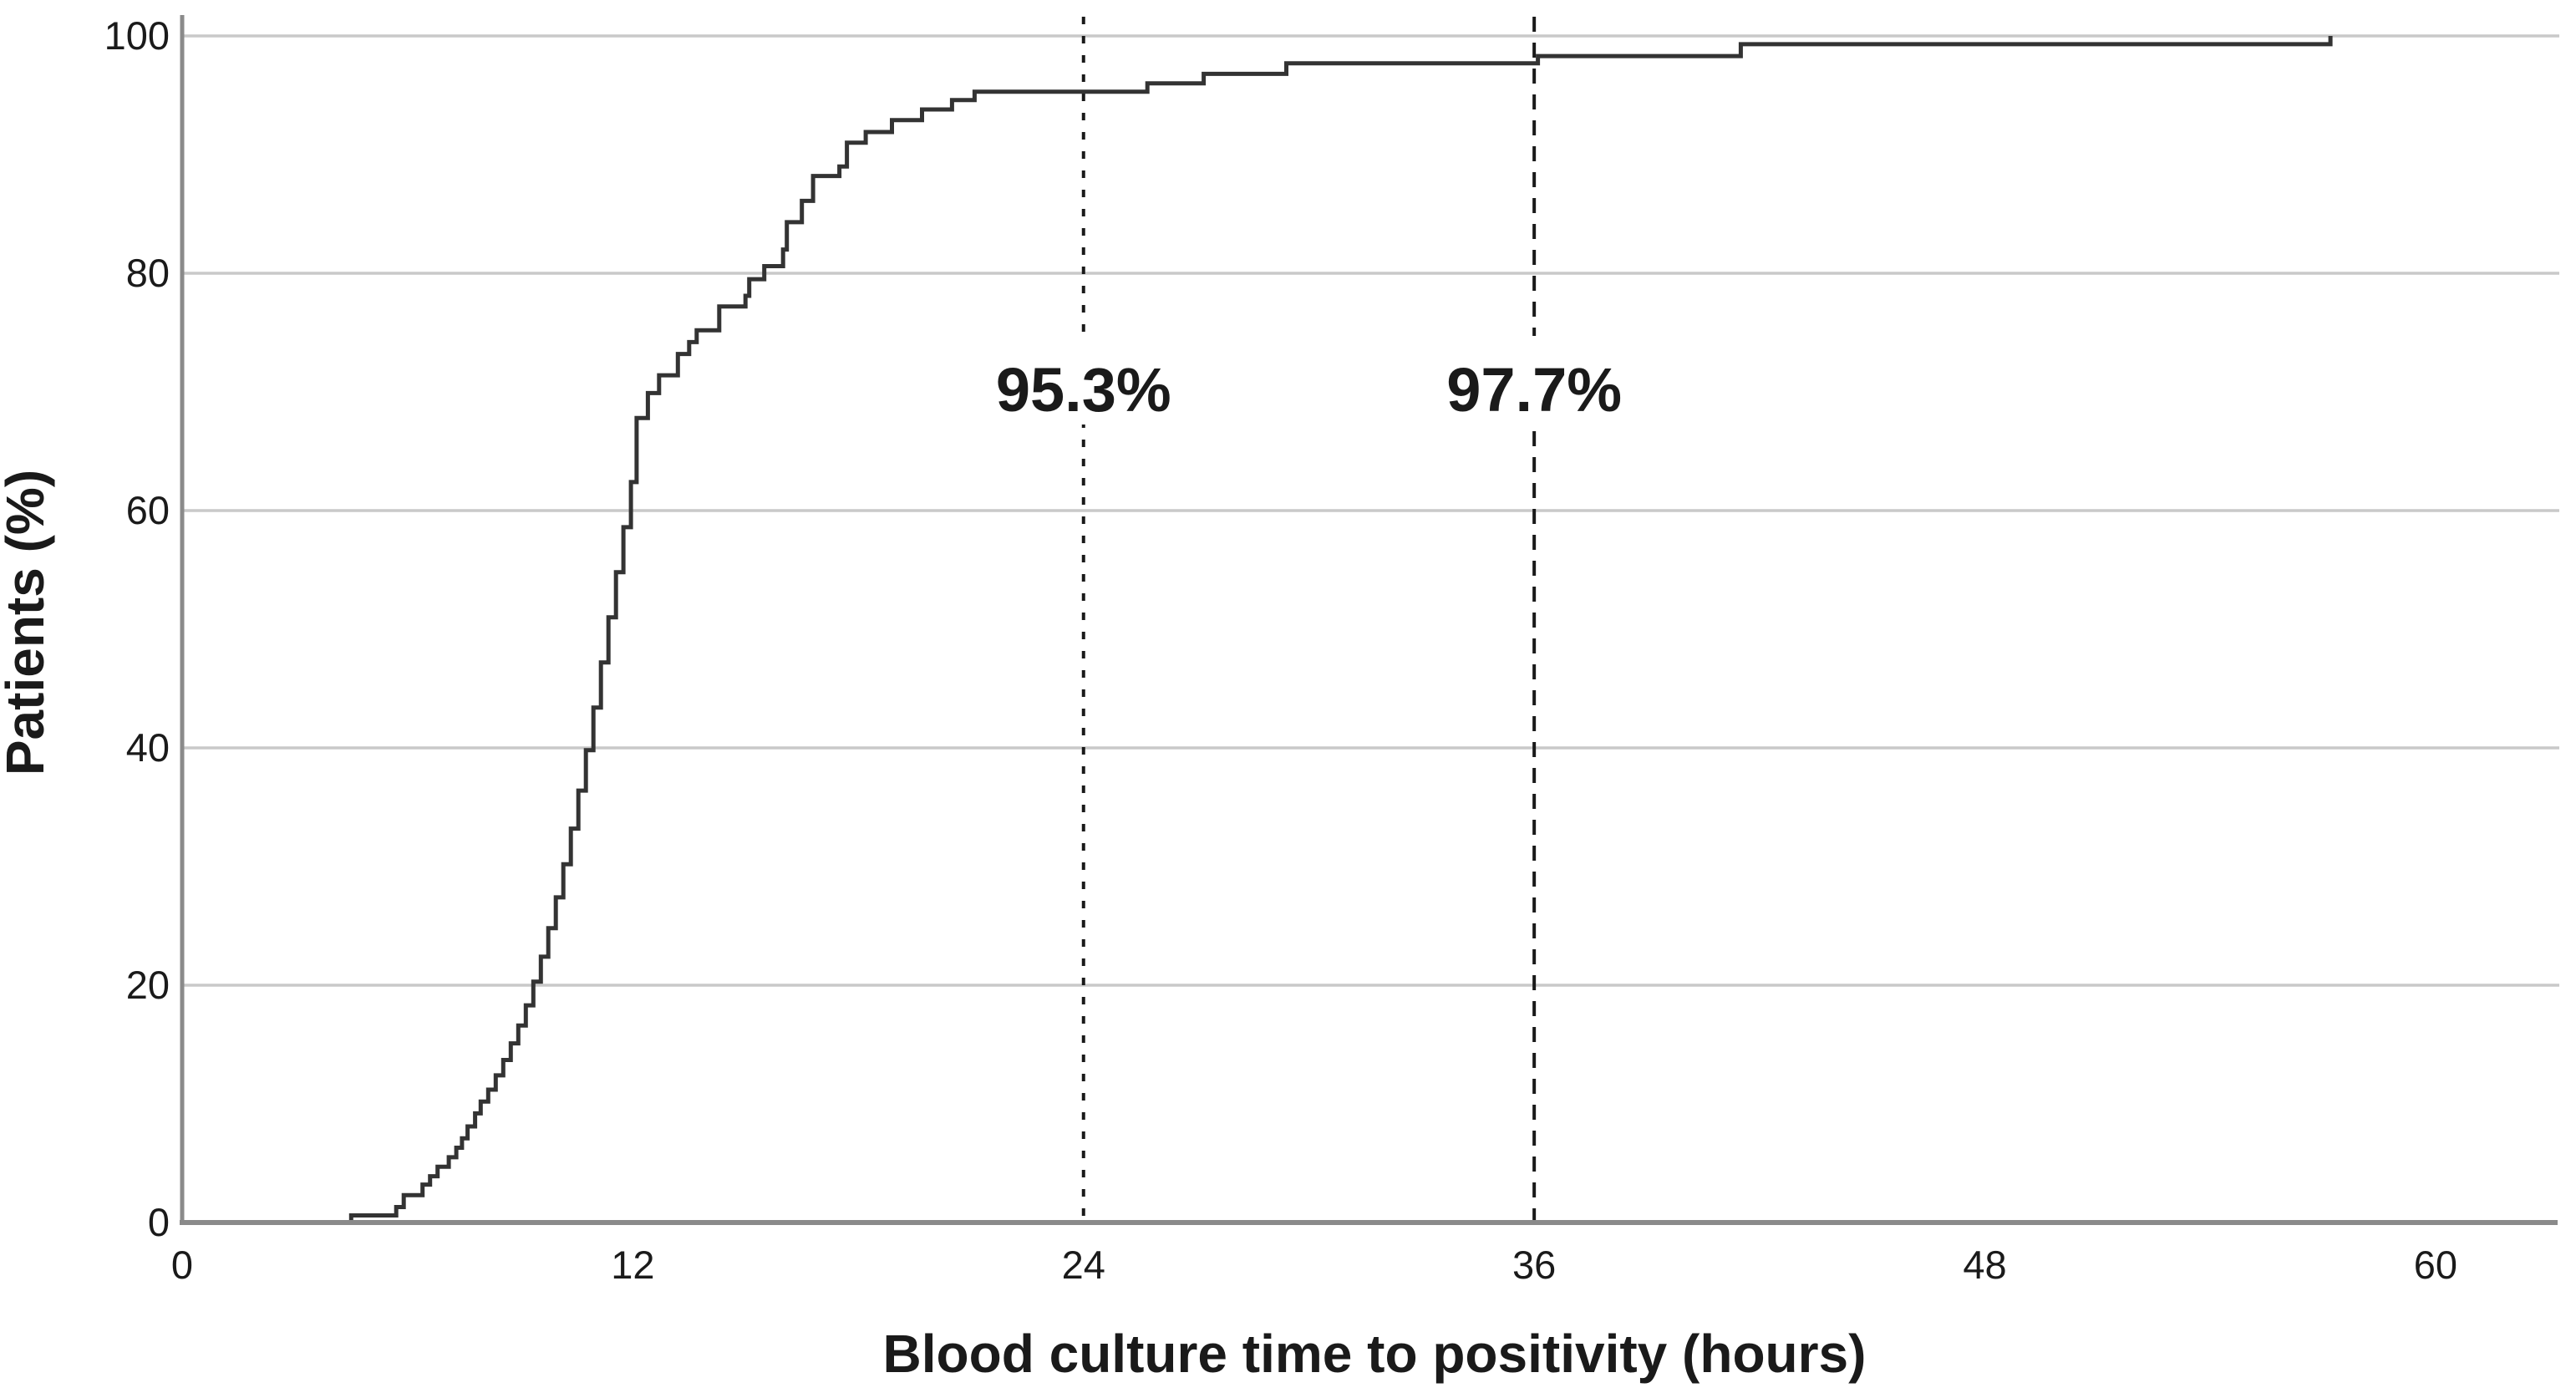 Image resolution: width=2576 pixels, height=1398 pixels. I want to click on y-tick-label-80: 80, so click(148, 273).